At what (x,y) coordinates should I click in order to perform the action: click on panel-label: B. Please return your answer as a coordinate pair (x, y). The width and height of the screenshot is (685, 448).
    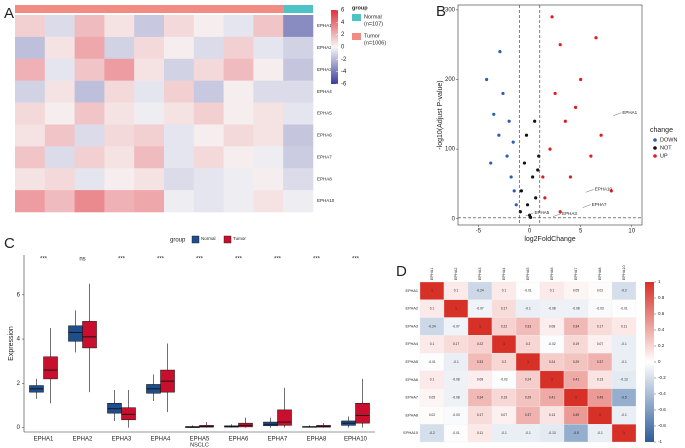
    Looking at the image, I should click on (441, 11).